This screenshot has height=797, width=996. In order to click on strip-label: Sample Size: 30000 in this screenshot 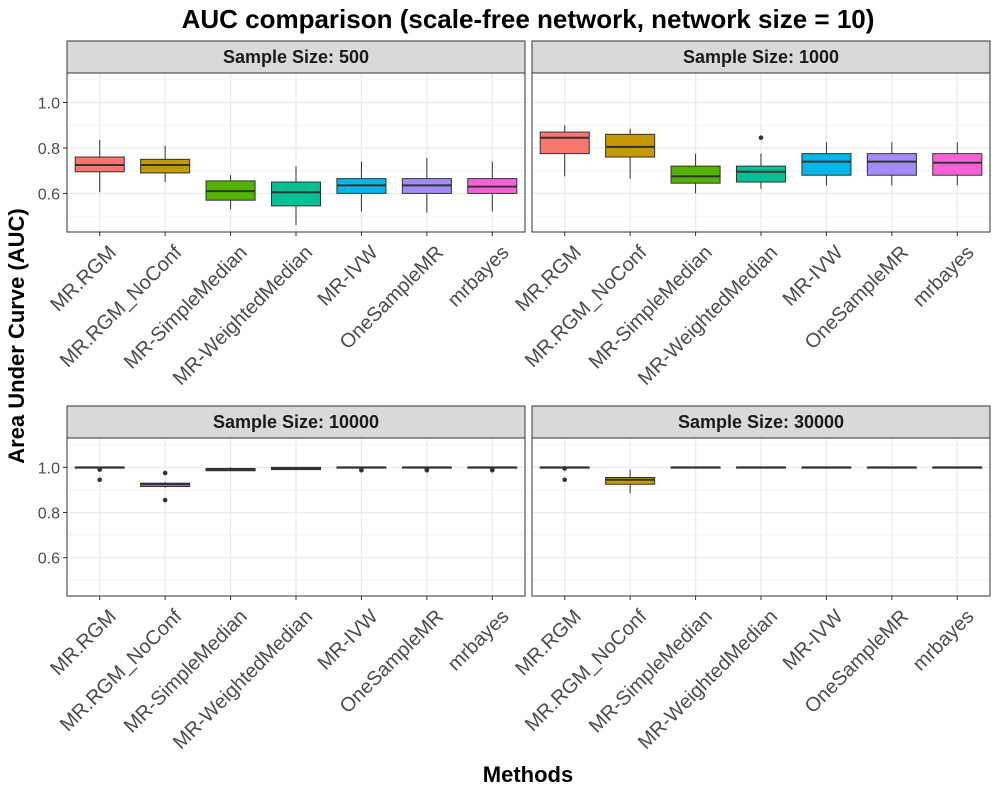, I will do `click(761, 422)`.